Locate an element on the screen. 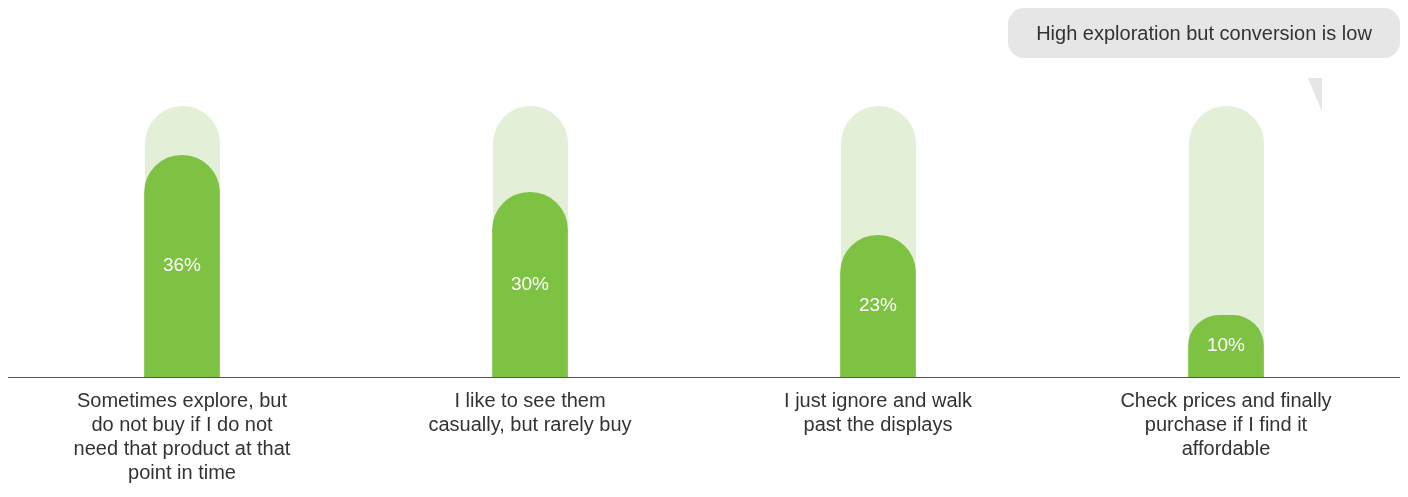 The width and height of the screenshot is (1408, 497). x-tick-label: I like to see them casually, but rarely buy is located at coordinates (530, 411).